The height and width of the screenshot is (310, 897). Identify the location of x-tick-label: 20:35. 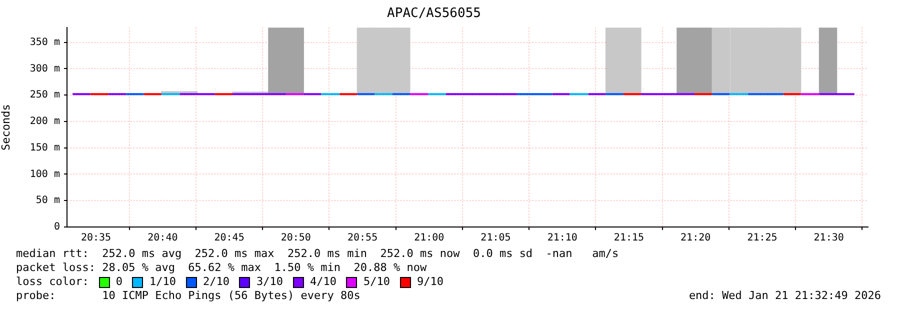
(96, 238).